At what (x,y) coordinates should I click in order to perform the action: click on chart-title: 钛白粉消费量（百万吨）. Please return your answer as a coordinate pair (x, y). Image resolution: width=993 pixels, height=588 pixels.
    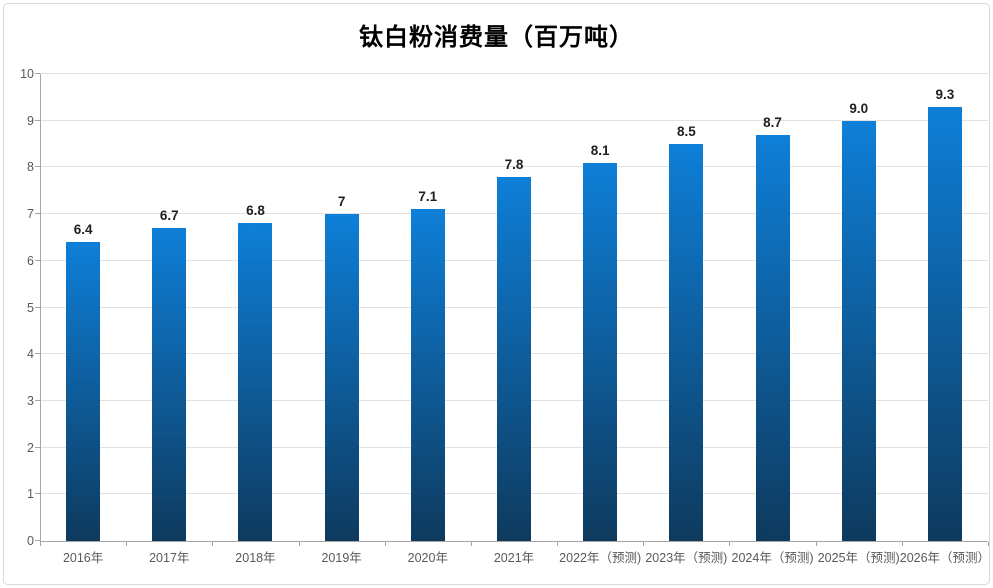
    Looking at the image, I should click on (496, 36).